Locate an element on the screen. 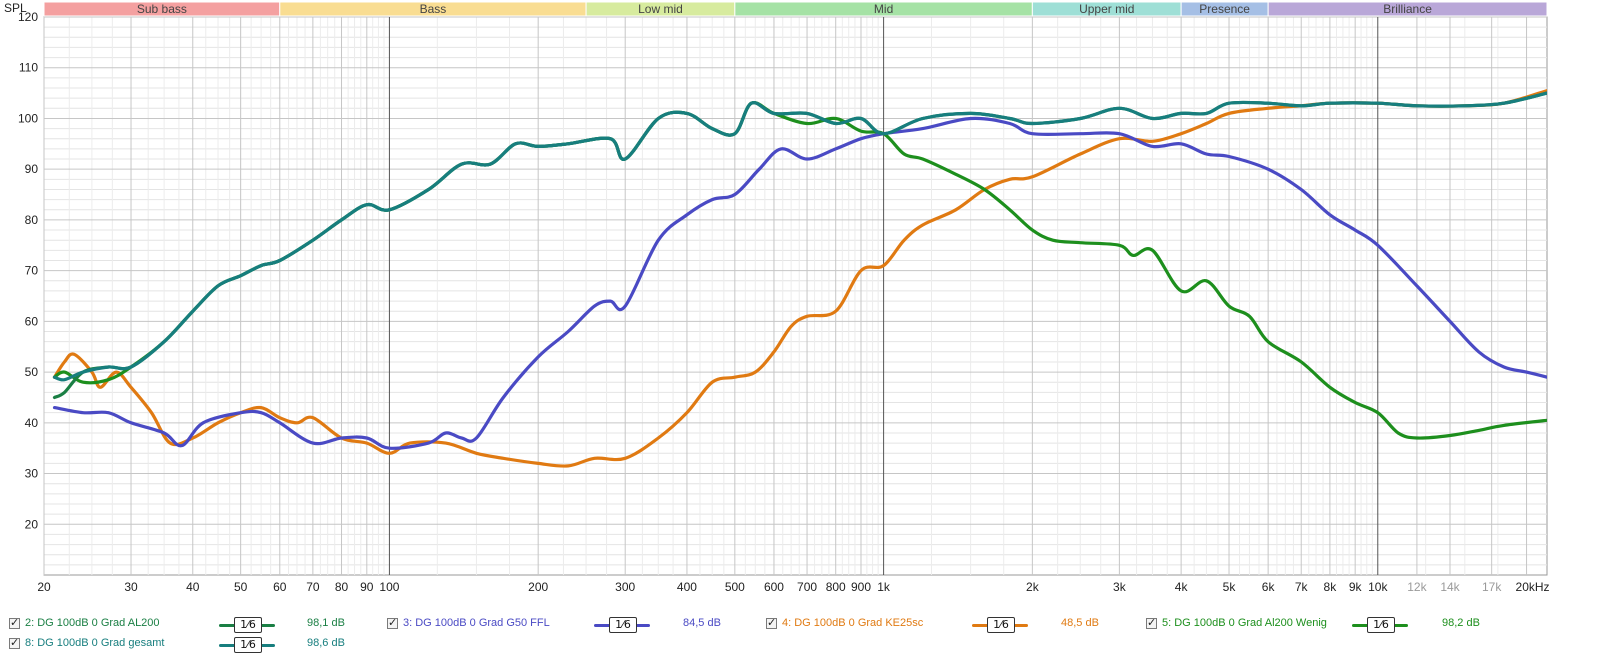 The width and height of the screenshot is (1600, 668). x-tick-label: 12k is located at coordinates (1417, 587).